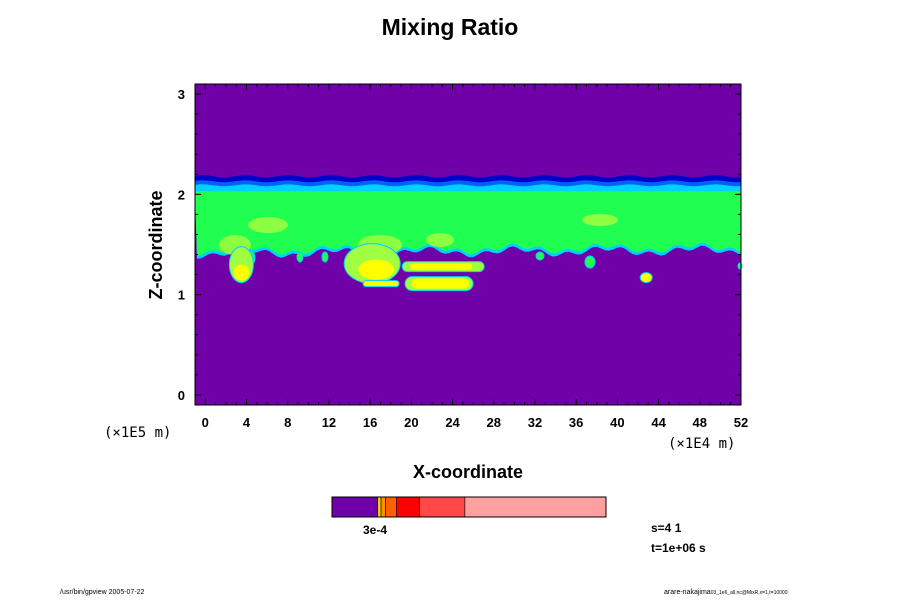  I want to click on x-tick-label-20: 20, so click(411, 422).